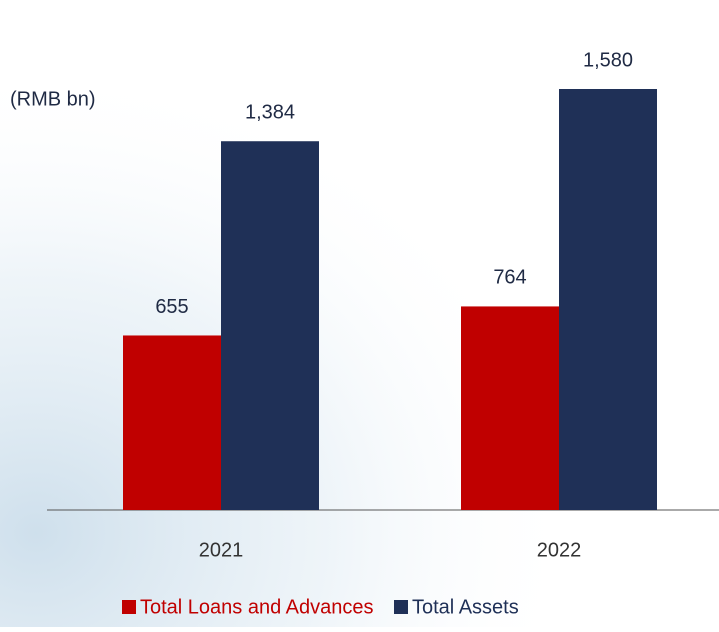  I want to click on data-label: 1,384, so click(270, 113).